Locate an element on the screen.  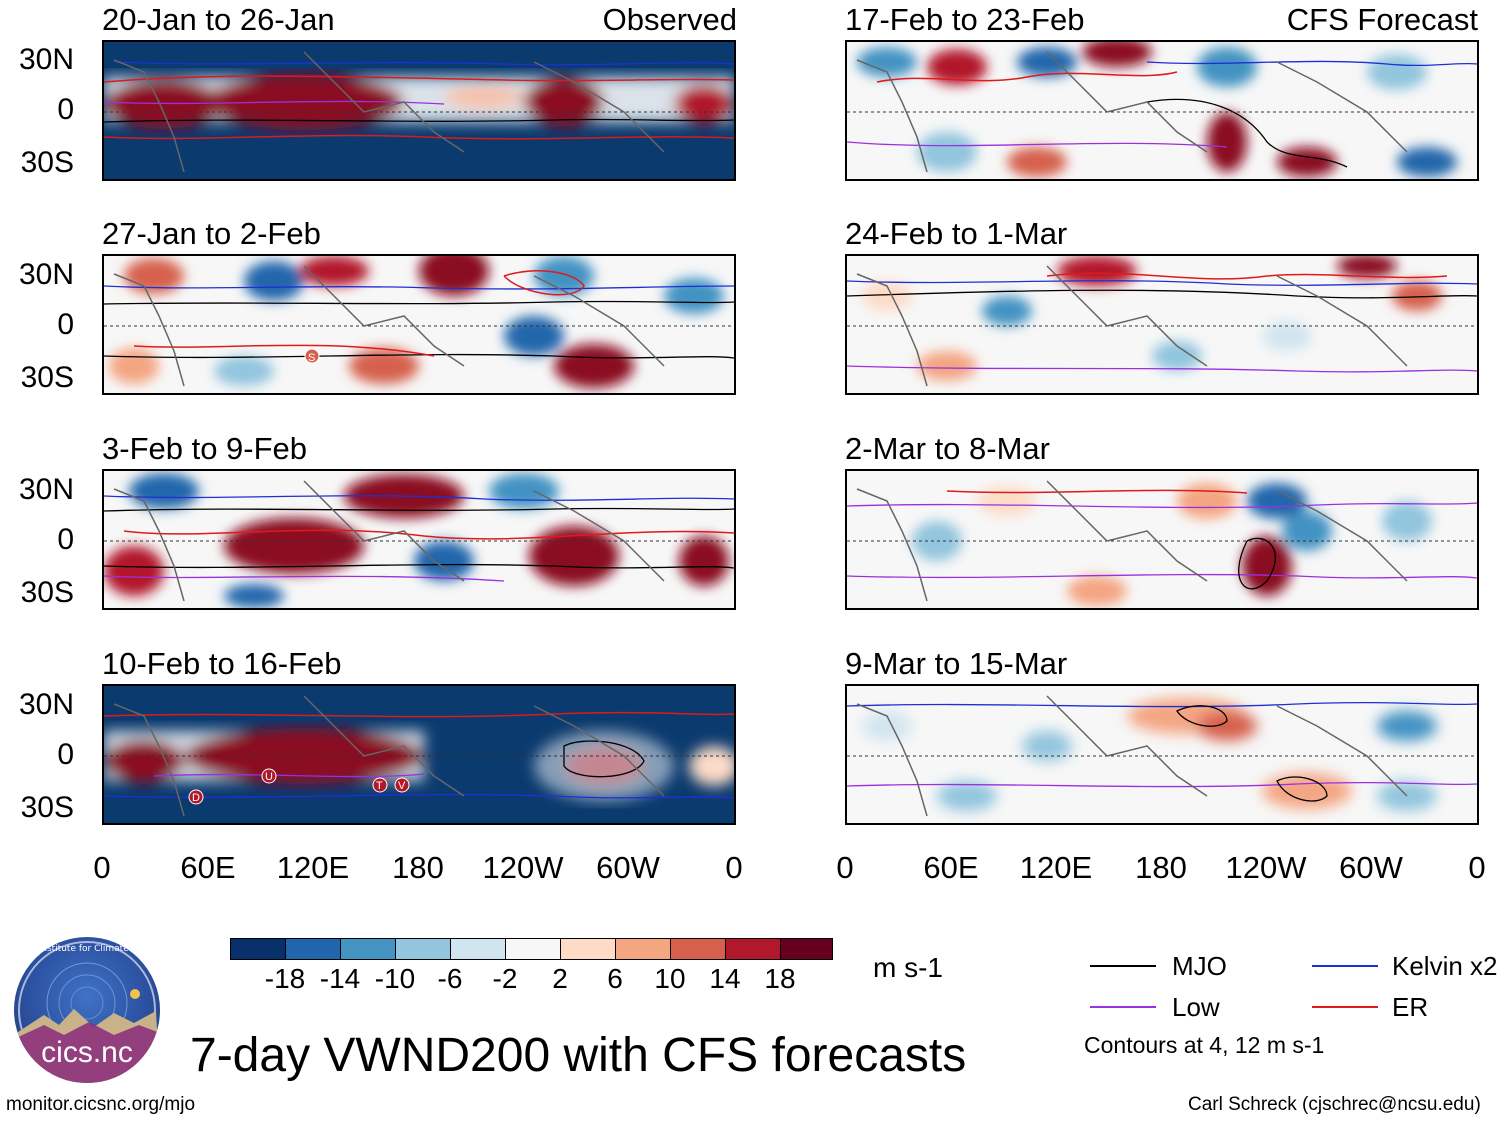
svg-text: D is located at coordinates (196, 798).